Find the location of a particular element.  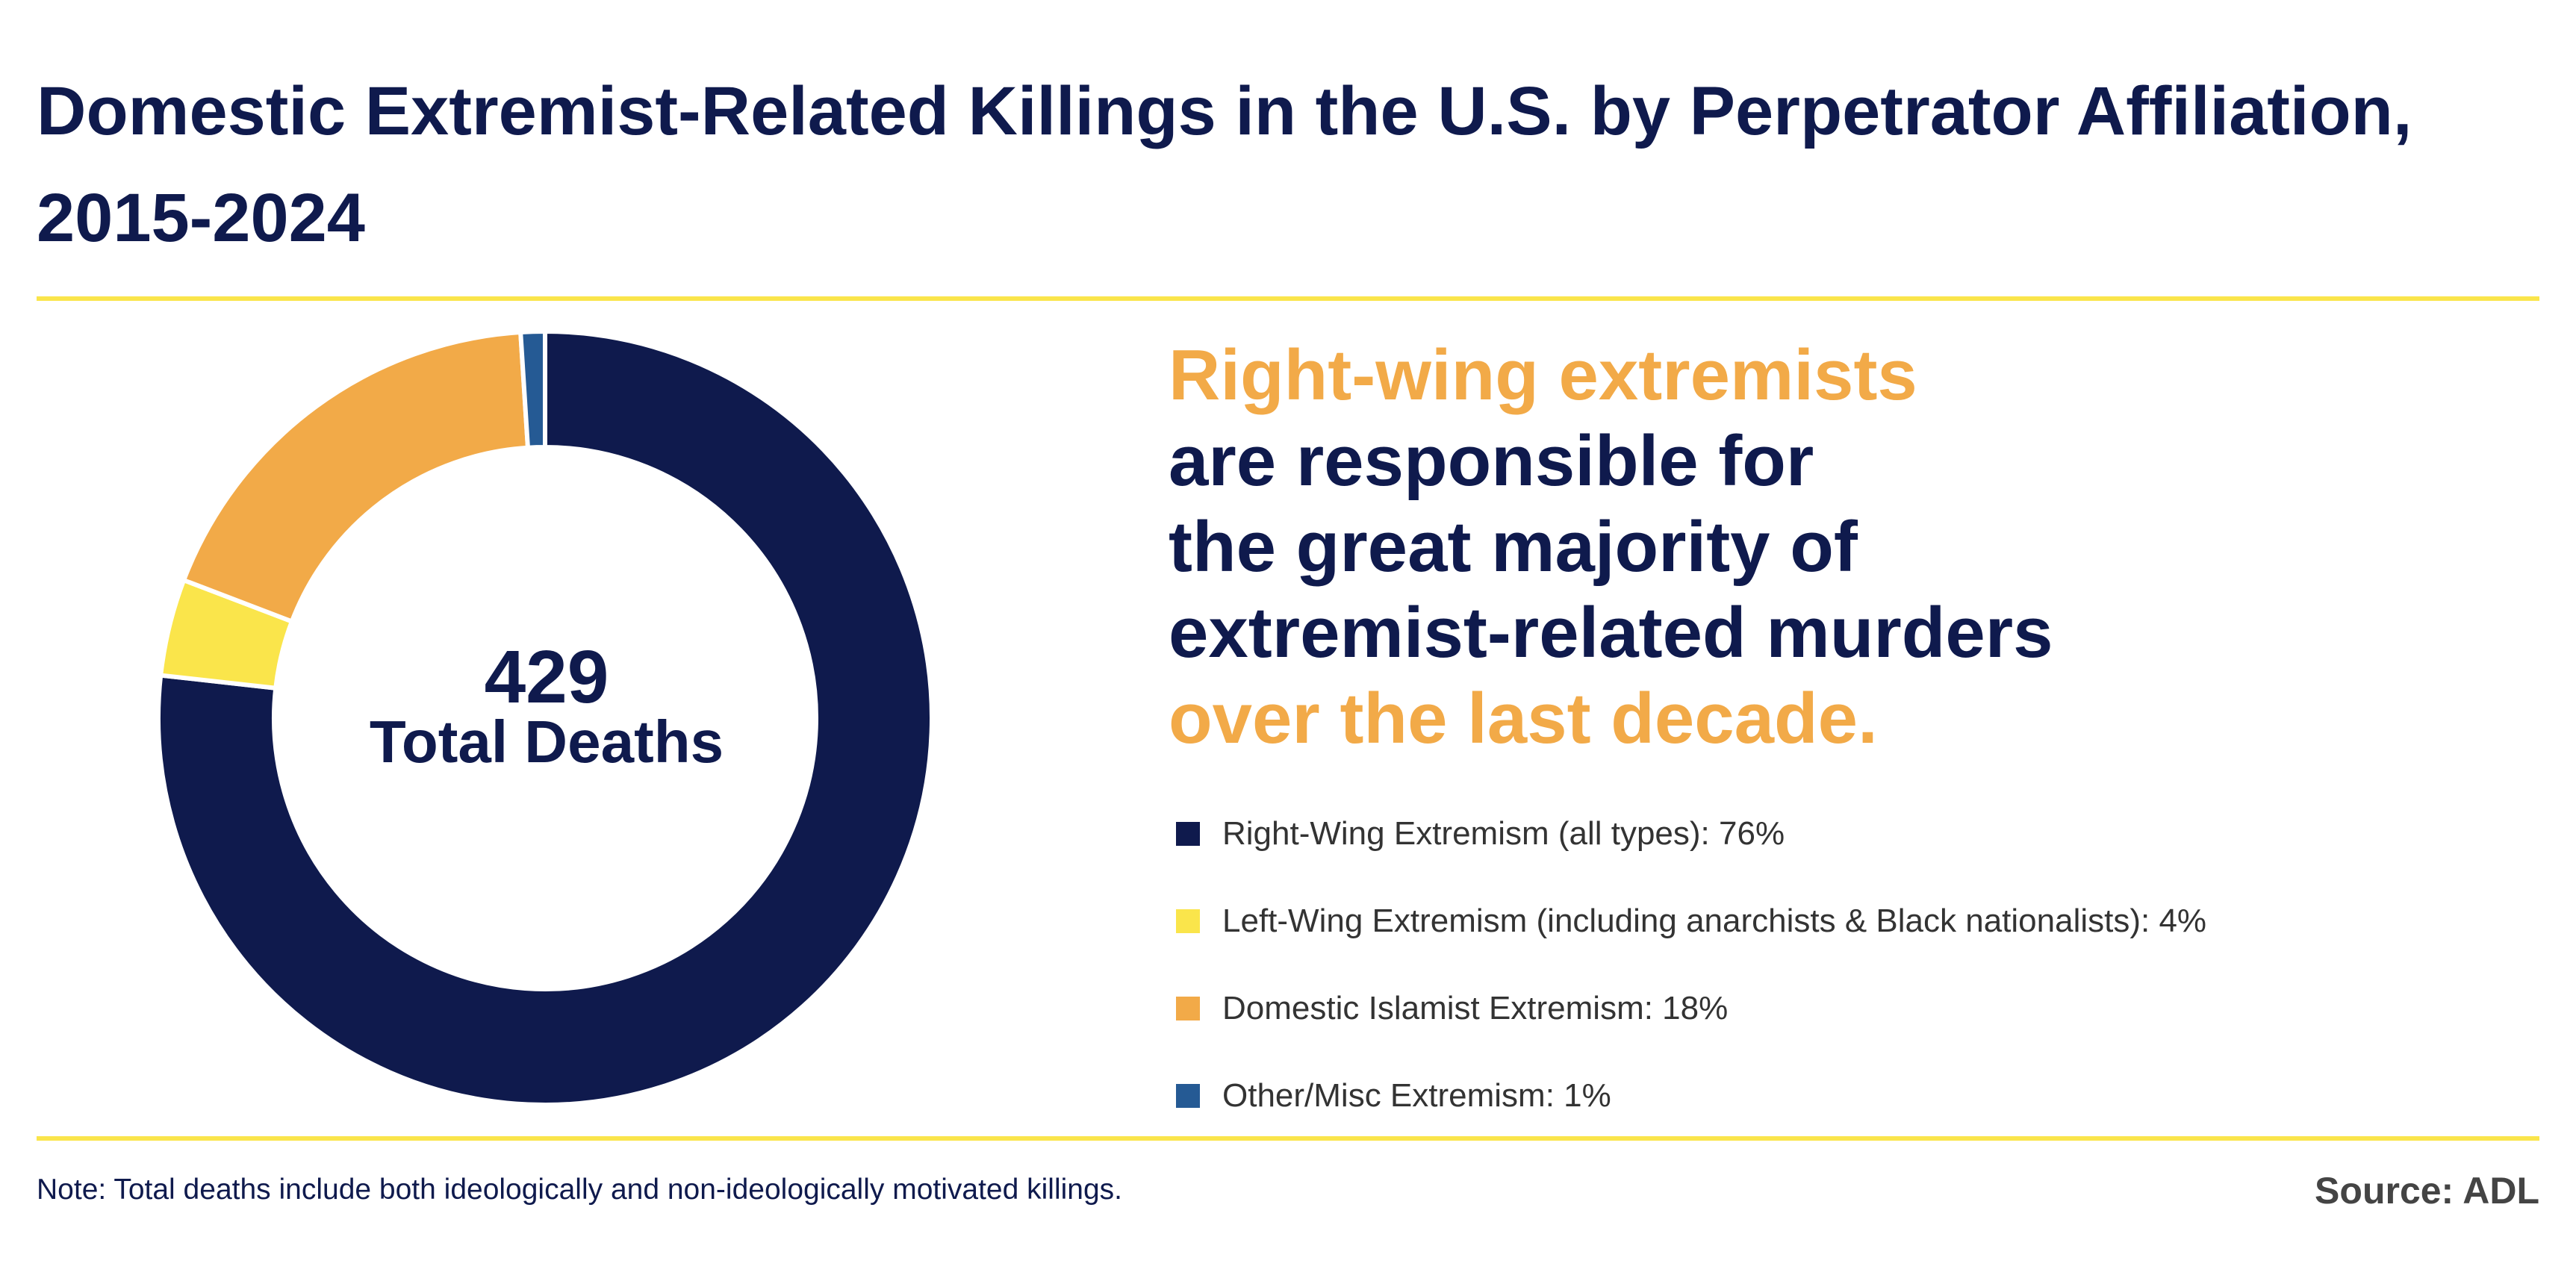

legend-item: Domestic Islamist Extremism: 18% is located at coordinates (1691, 1008).